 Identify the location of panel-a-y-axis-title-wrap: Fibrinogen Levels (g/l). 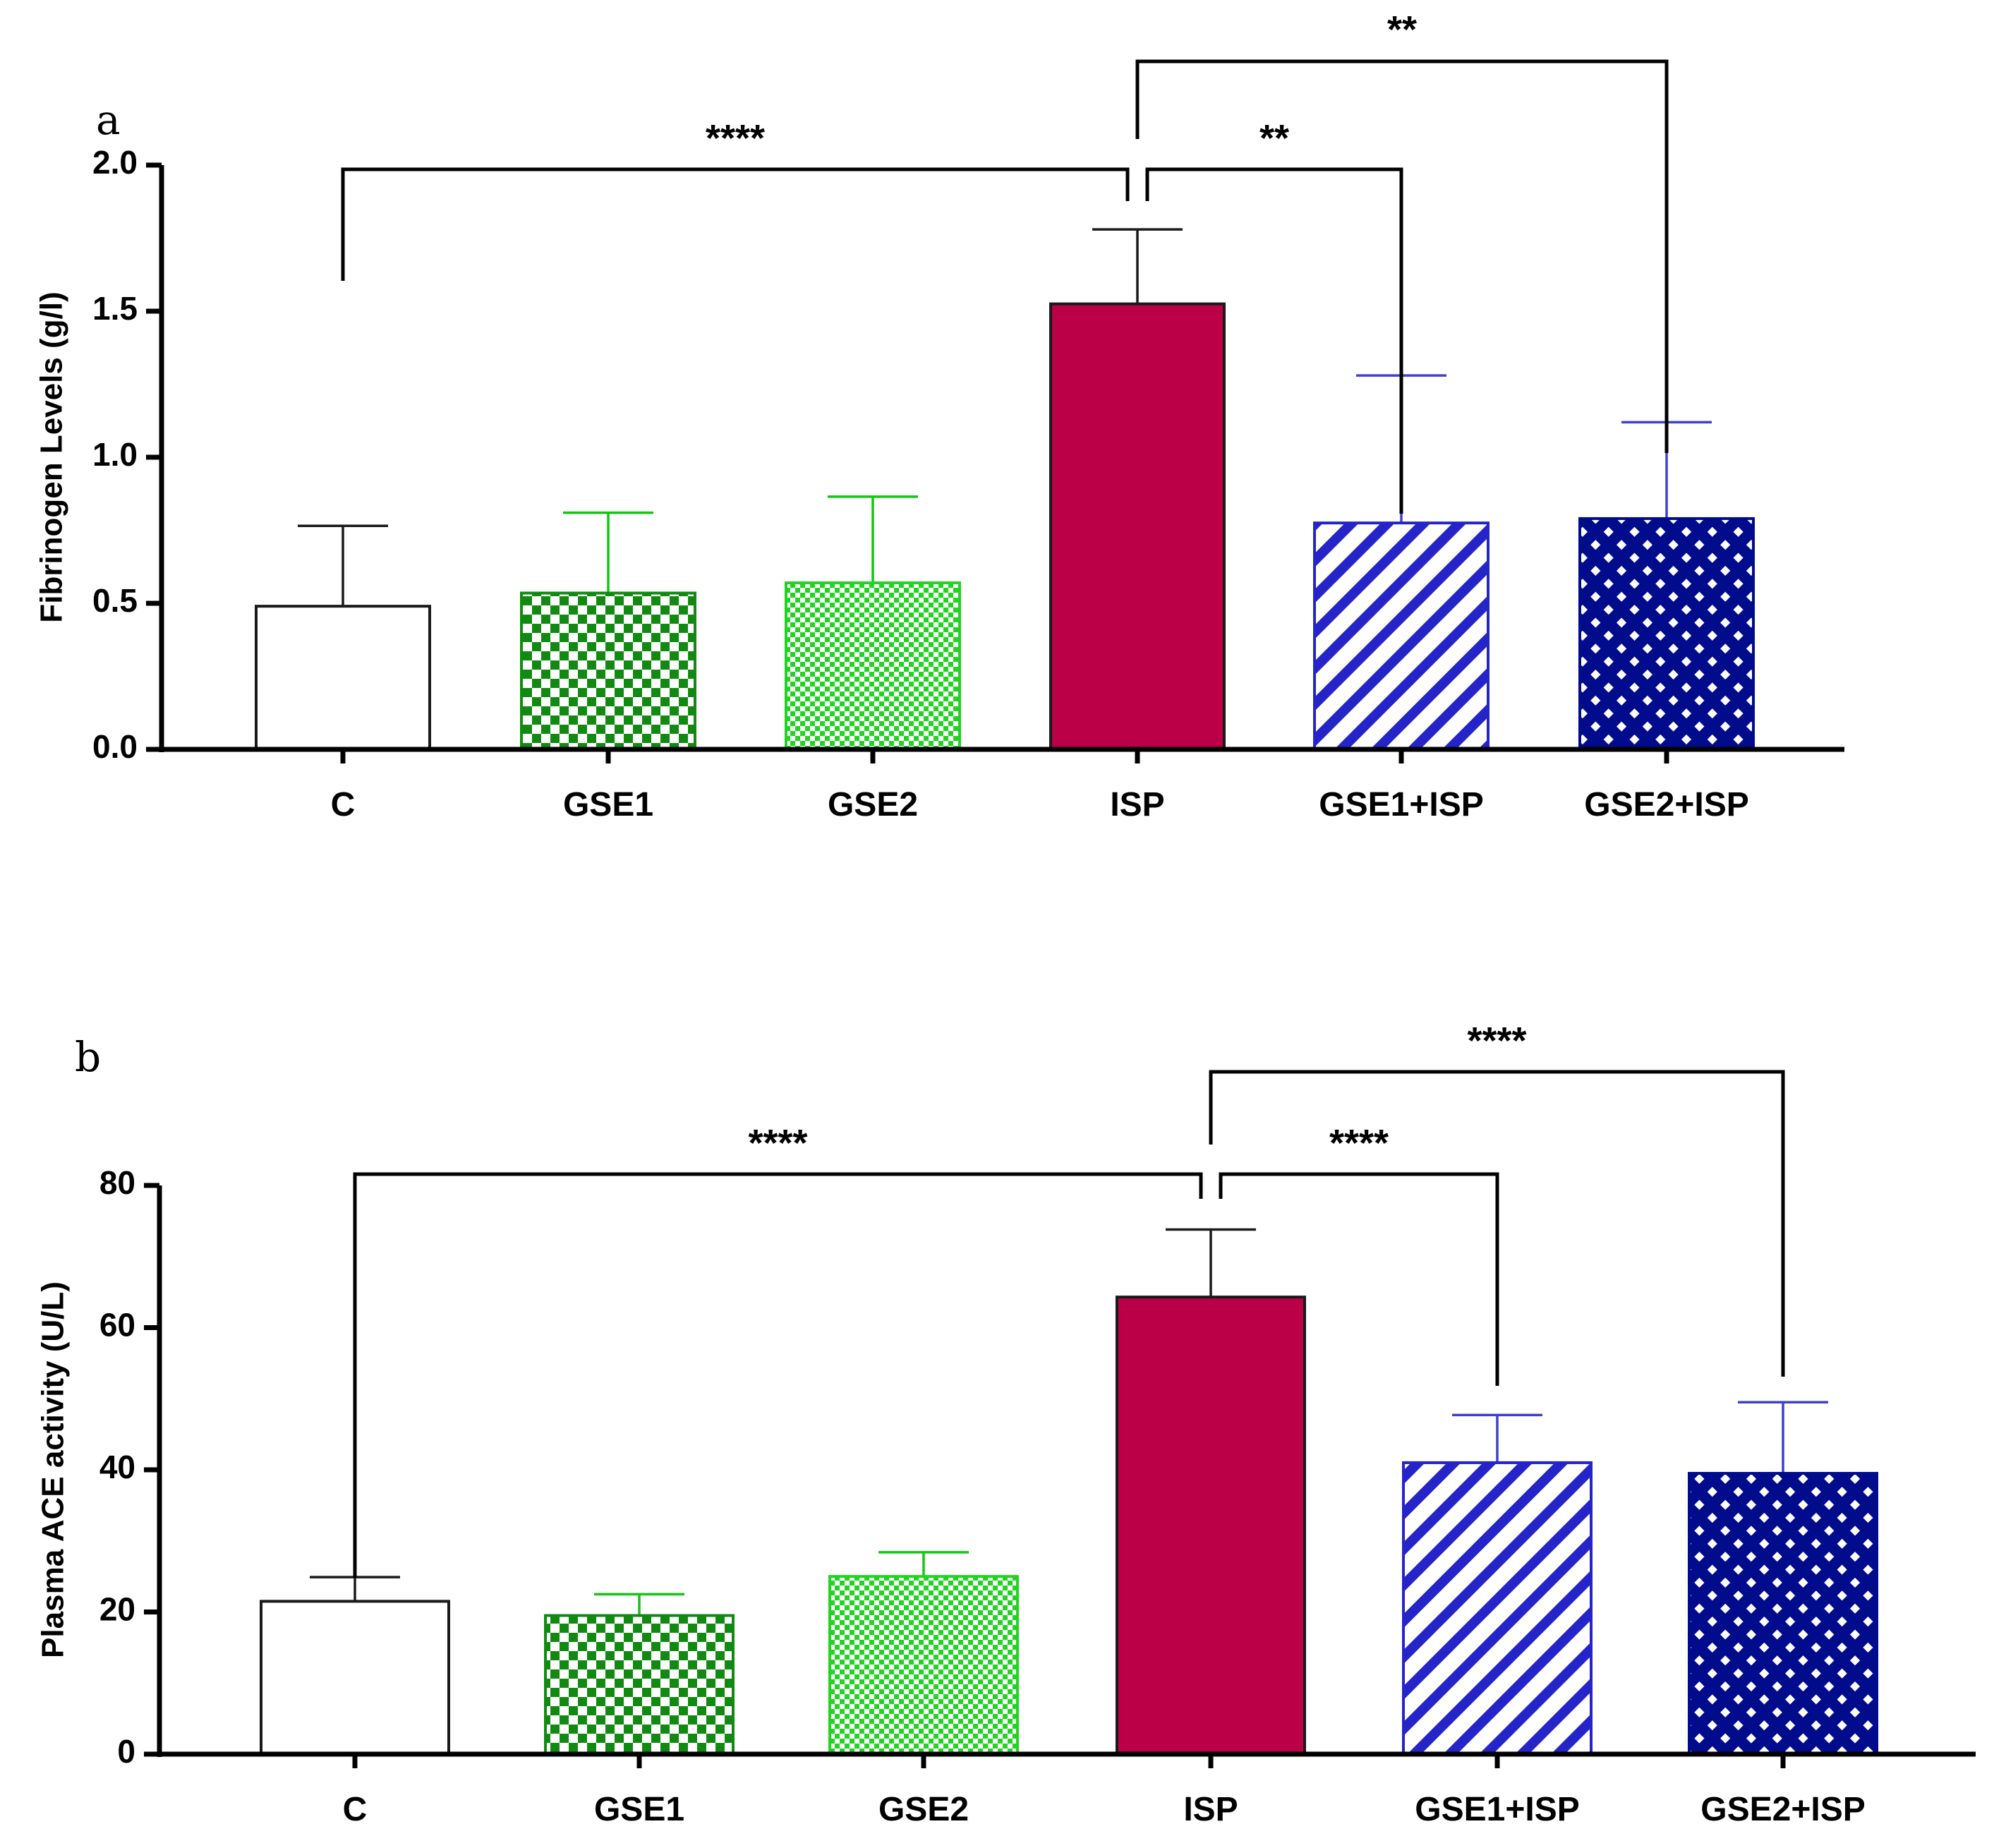
(51, 456).